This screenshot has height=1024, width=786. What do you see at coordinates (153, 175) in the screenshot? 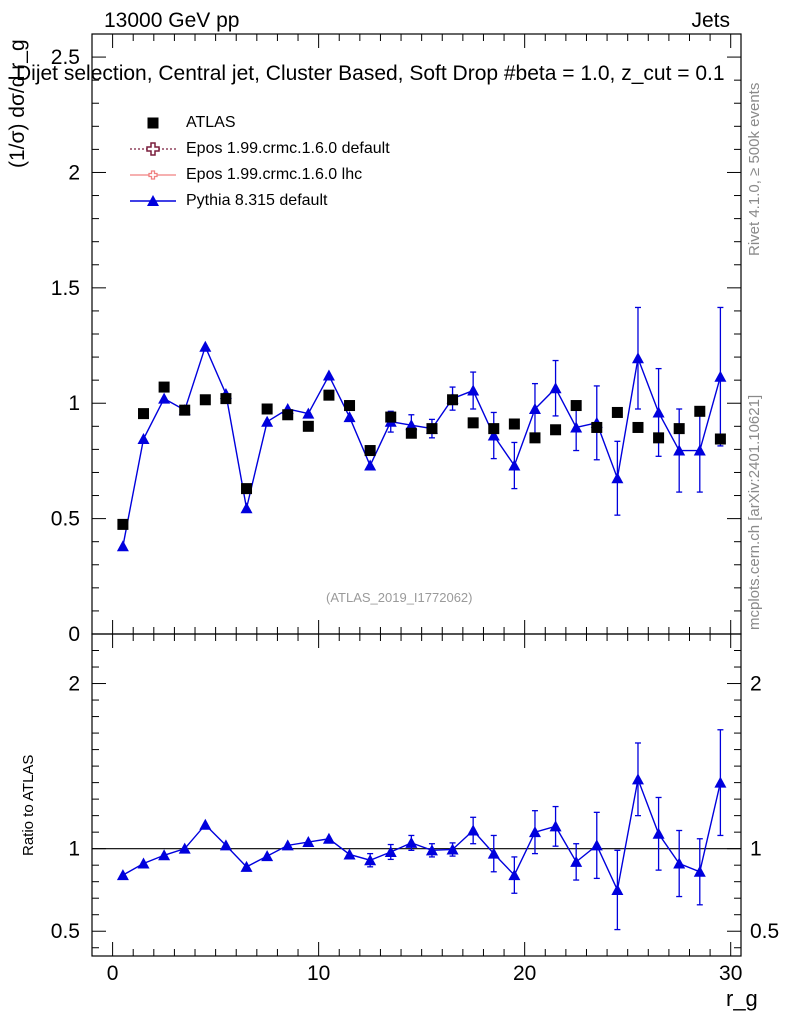
I see `legend-marker-epos-lhc` at bounding box center [153, 175].